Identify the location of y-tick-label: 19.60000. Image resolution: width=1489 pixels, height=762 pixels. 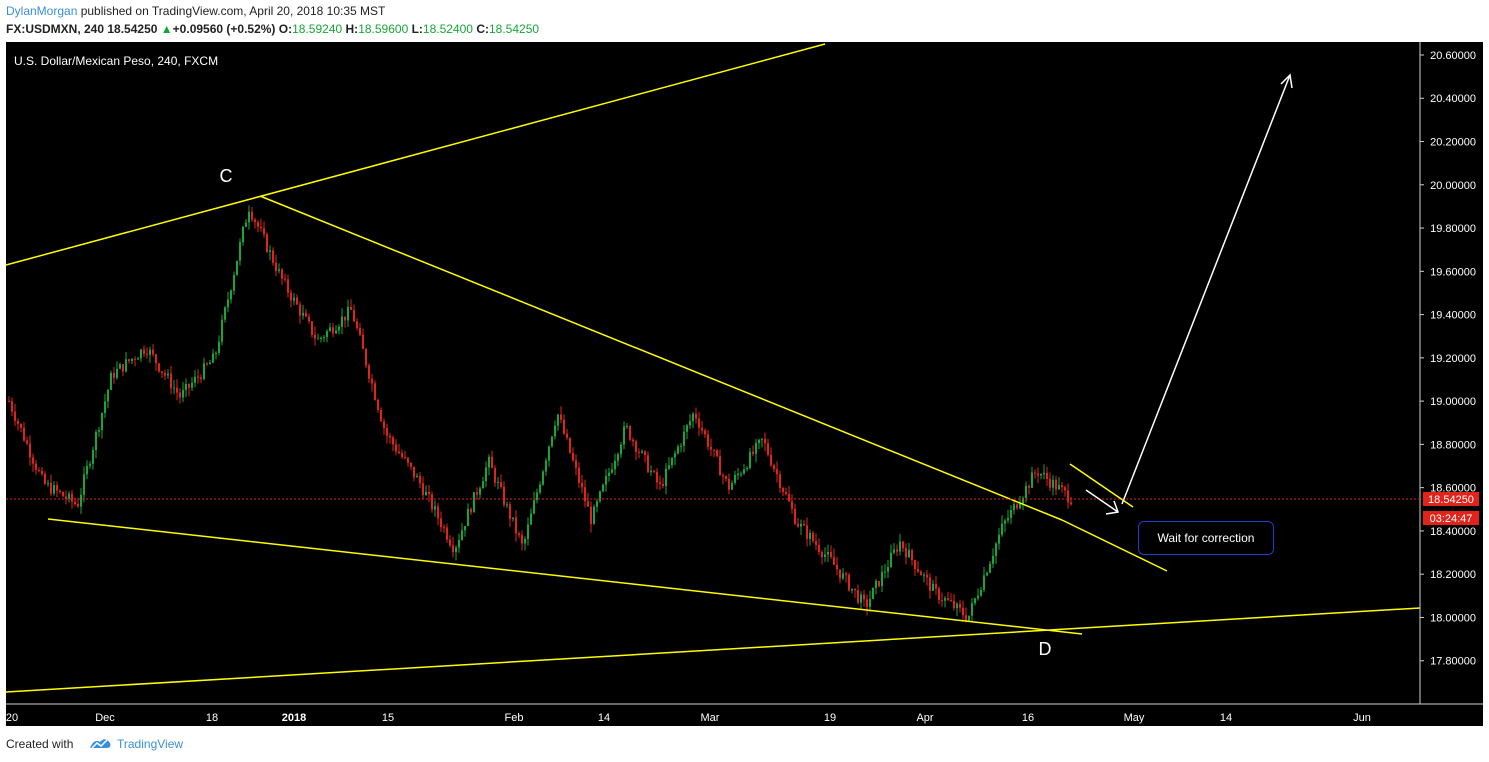
(1453, 272).